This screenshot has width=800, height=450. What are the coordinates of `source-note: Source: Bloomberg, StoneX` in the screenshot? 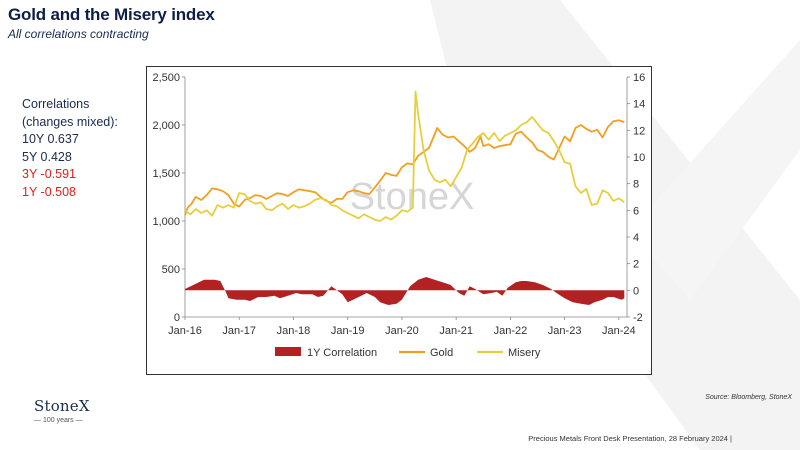 It's located at (748, 397).